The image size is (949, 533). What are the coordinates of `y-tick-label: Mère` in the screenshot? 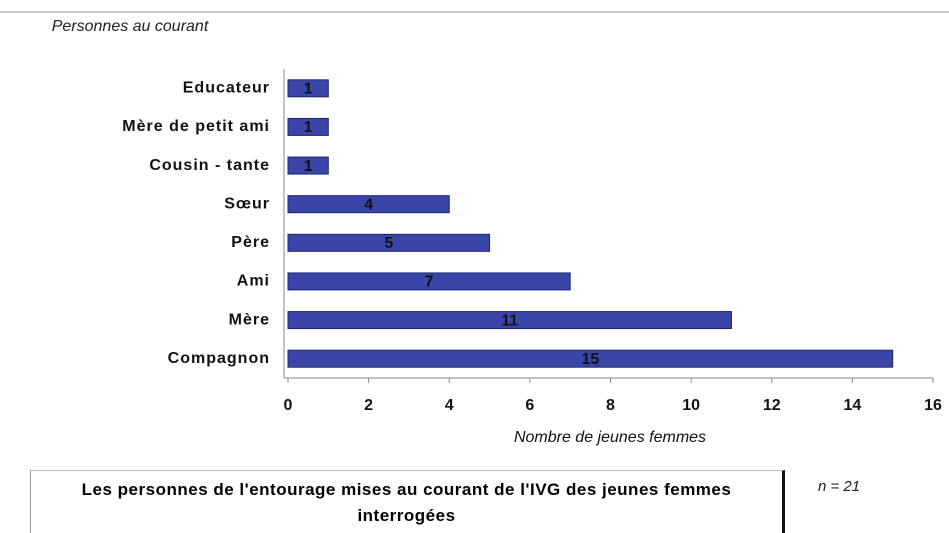 It's located at (249, 319).